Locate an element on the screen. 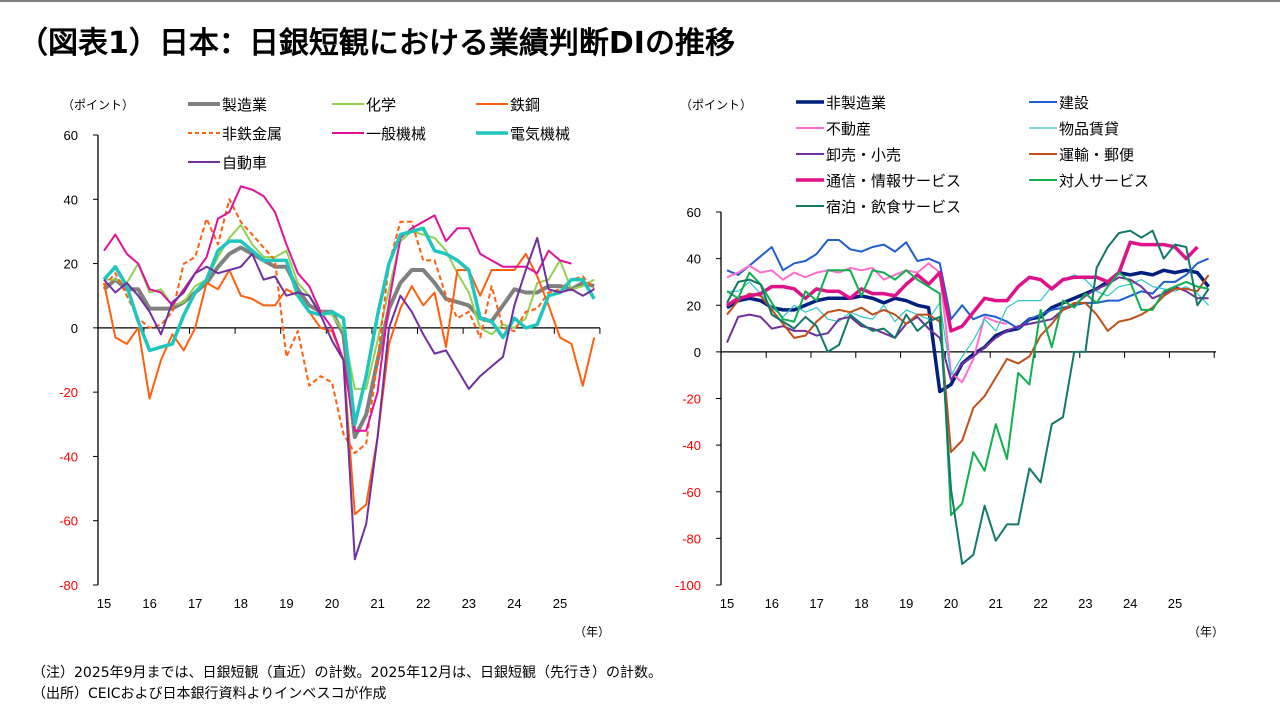 The height and width of the screenshot is (720, 1280). legend-label: 不動産 is located at coordinates (848, 129).